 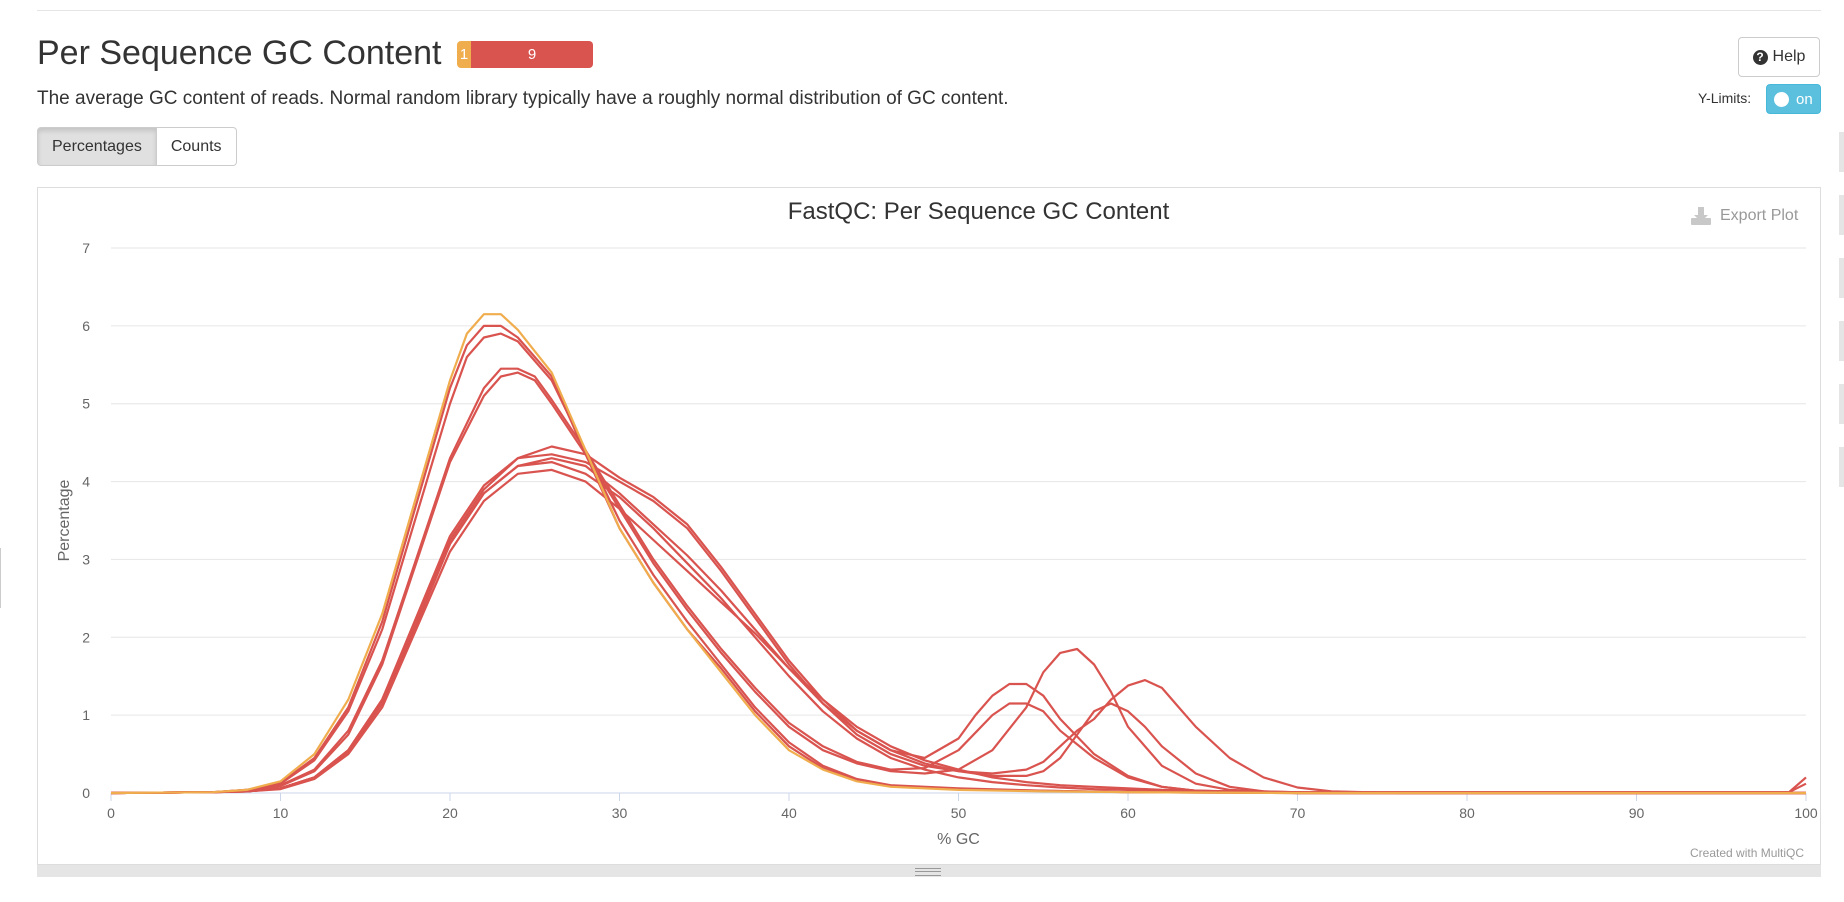 What do you see at coordinates (86, 248) in the screenshot?
I see `y-tick-label: 7` at bounding box center [86, 248].